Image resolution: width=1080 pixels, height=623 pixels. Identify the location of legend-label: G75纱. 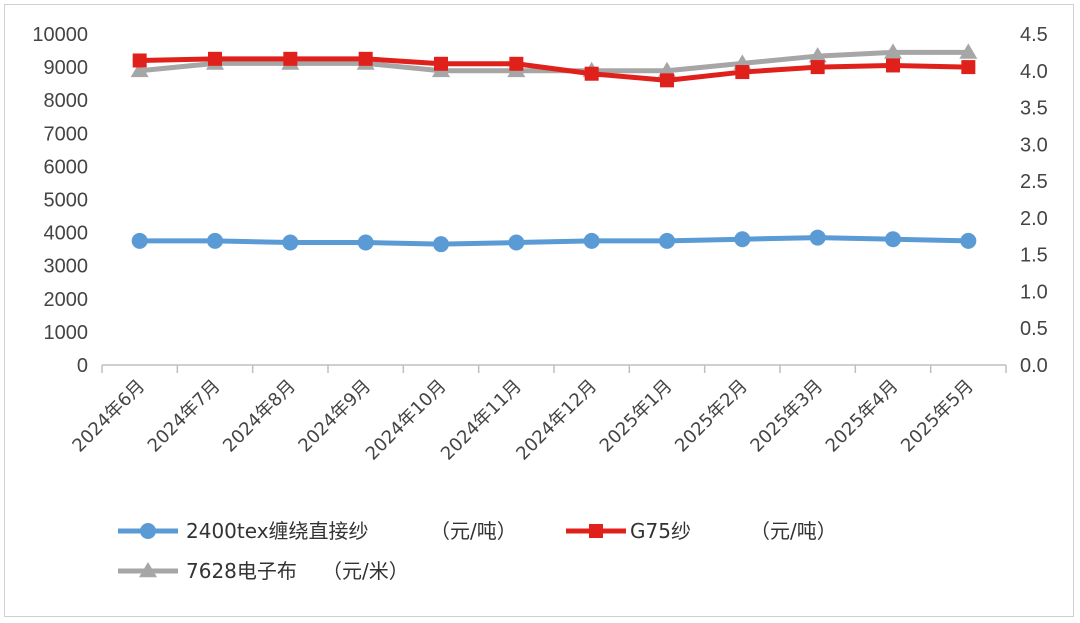
(660, 531).